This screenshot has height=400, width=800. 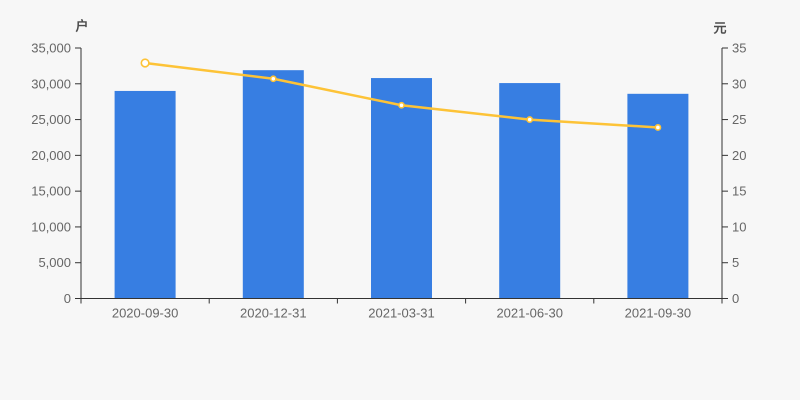 I want to click on y-tick-label-left: 0, so click(x=67, y=298).